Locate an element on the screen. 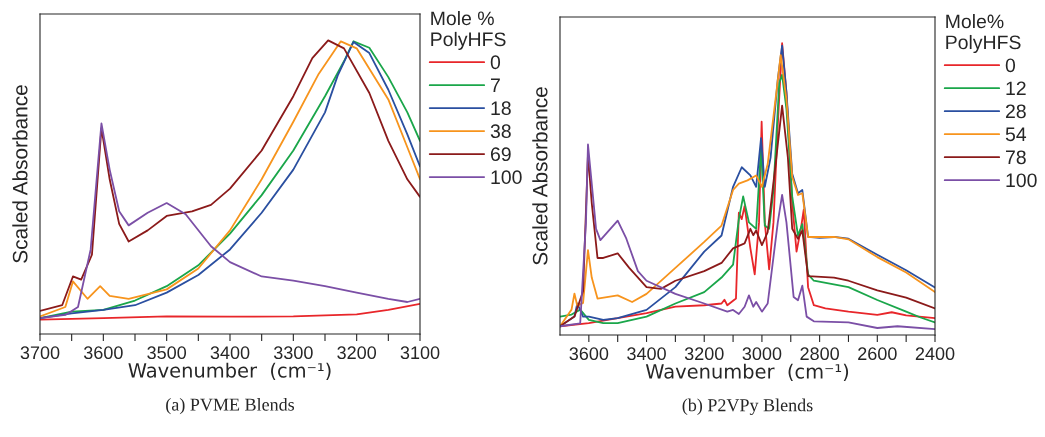 The image size is (1045, 437). legend-label: 78 is located at coordinates (1016, 157).